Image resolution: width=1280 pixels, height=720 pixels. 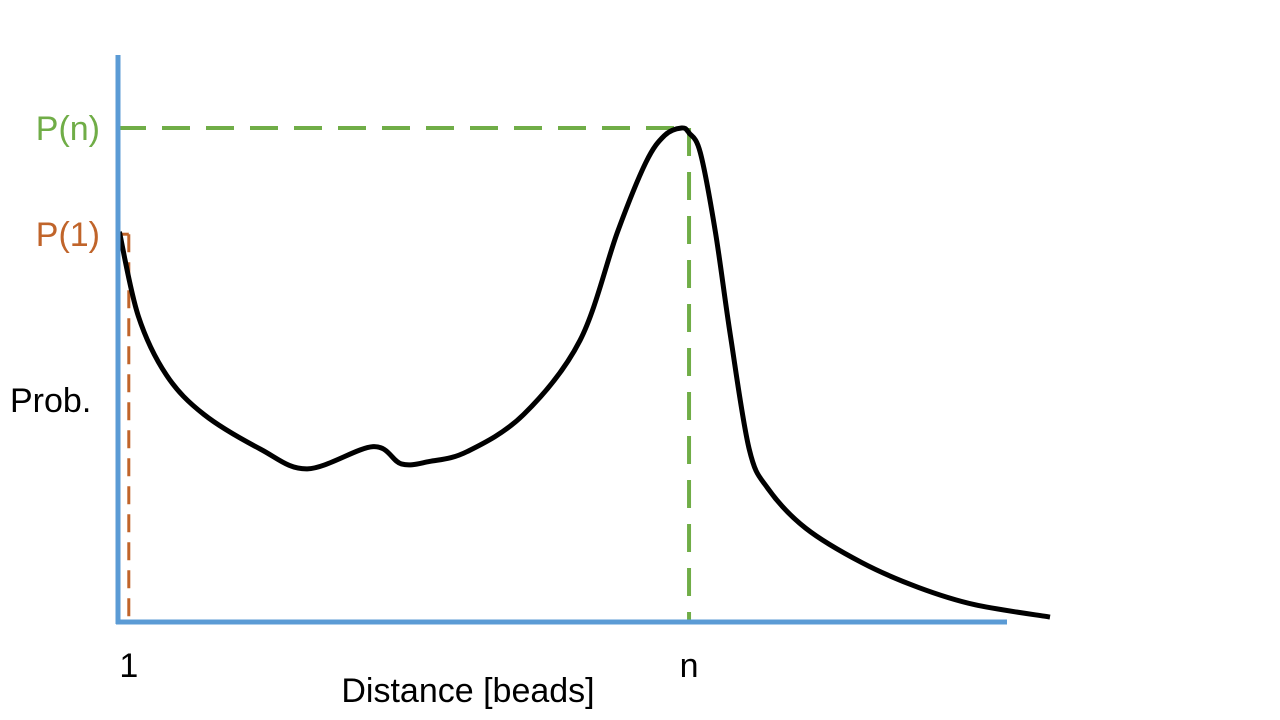 I want to click on y-tick-label-1: P(1), so click(x=68, y=235).